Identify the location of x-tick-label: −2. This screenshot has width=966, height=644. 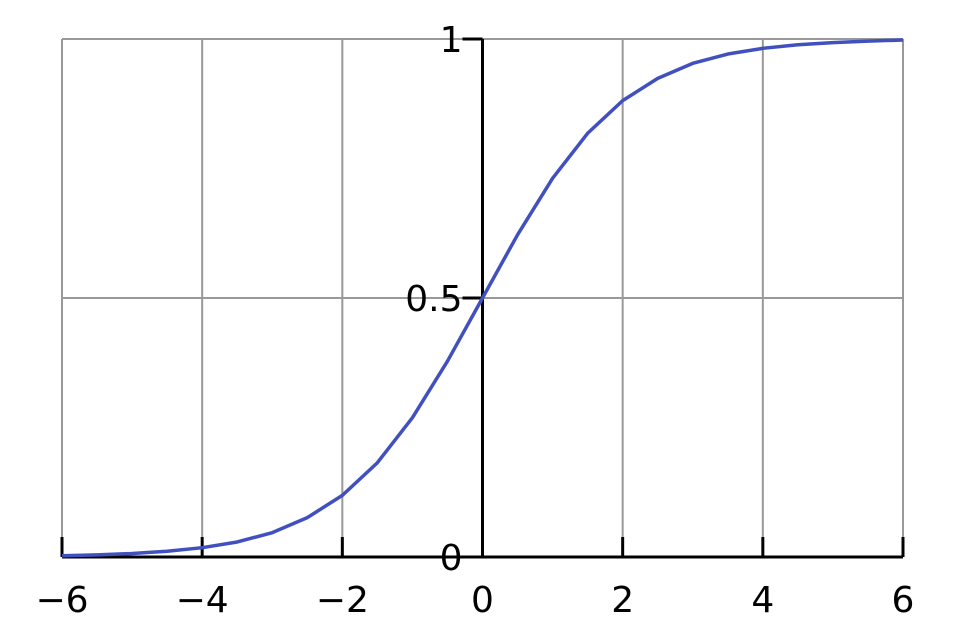
(342, 600).